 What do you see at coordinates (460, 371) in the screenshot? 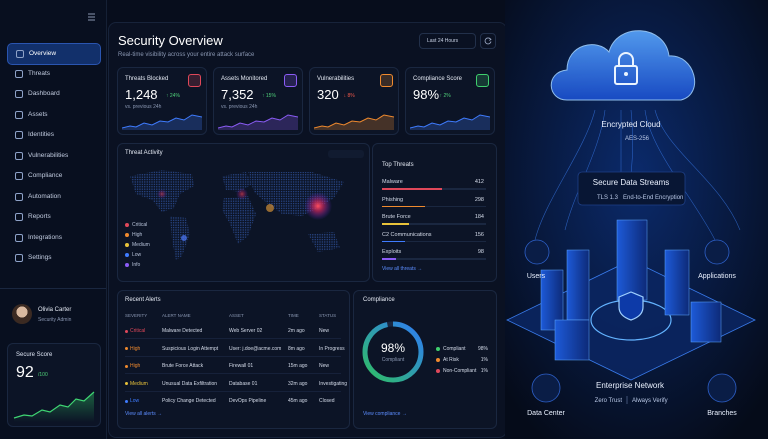
I see `legend-name: Non-Compliant` at bounding box center [460, 371].